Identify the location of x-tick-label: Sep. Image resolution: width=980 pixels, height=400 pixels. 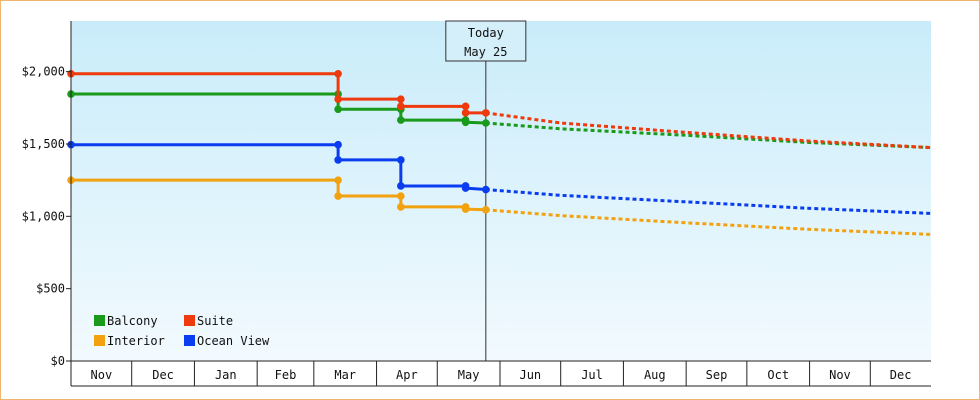
(717, 375).